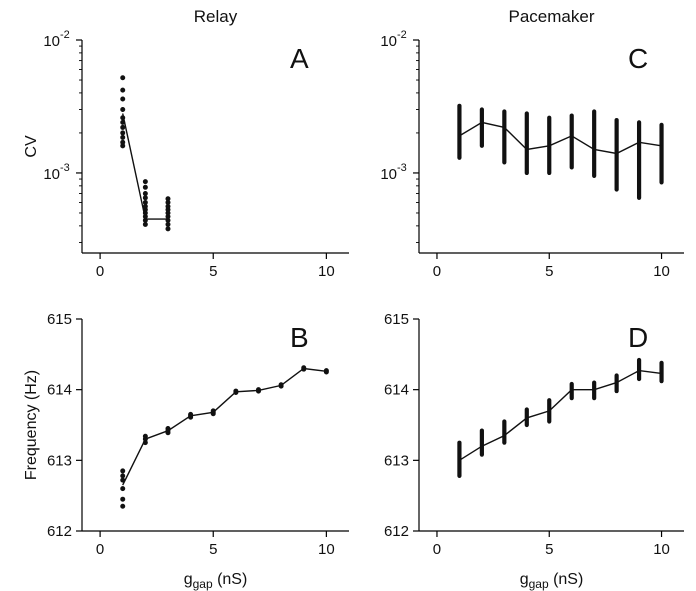 Image resolution: width=696 pixels, height=591 pixels. What do you see at coordinates (299, 58) in the screenshot?
I see `panel-letter: A` at bounding box center [299, 58].